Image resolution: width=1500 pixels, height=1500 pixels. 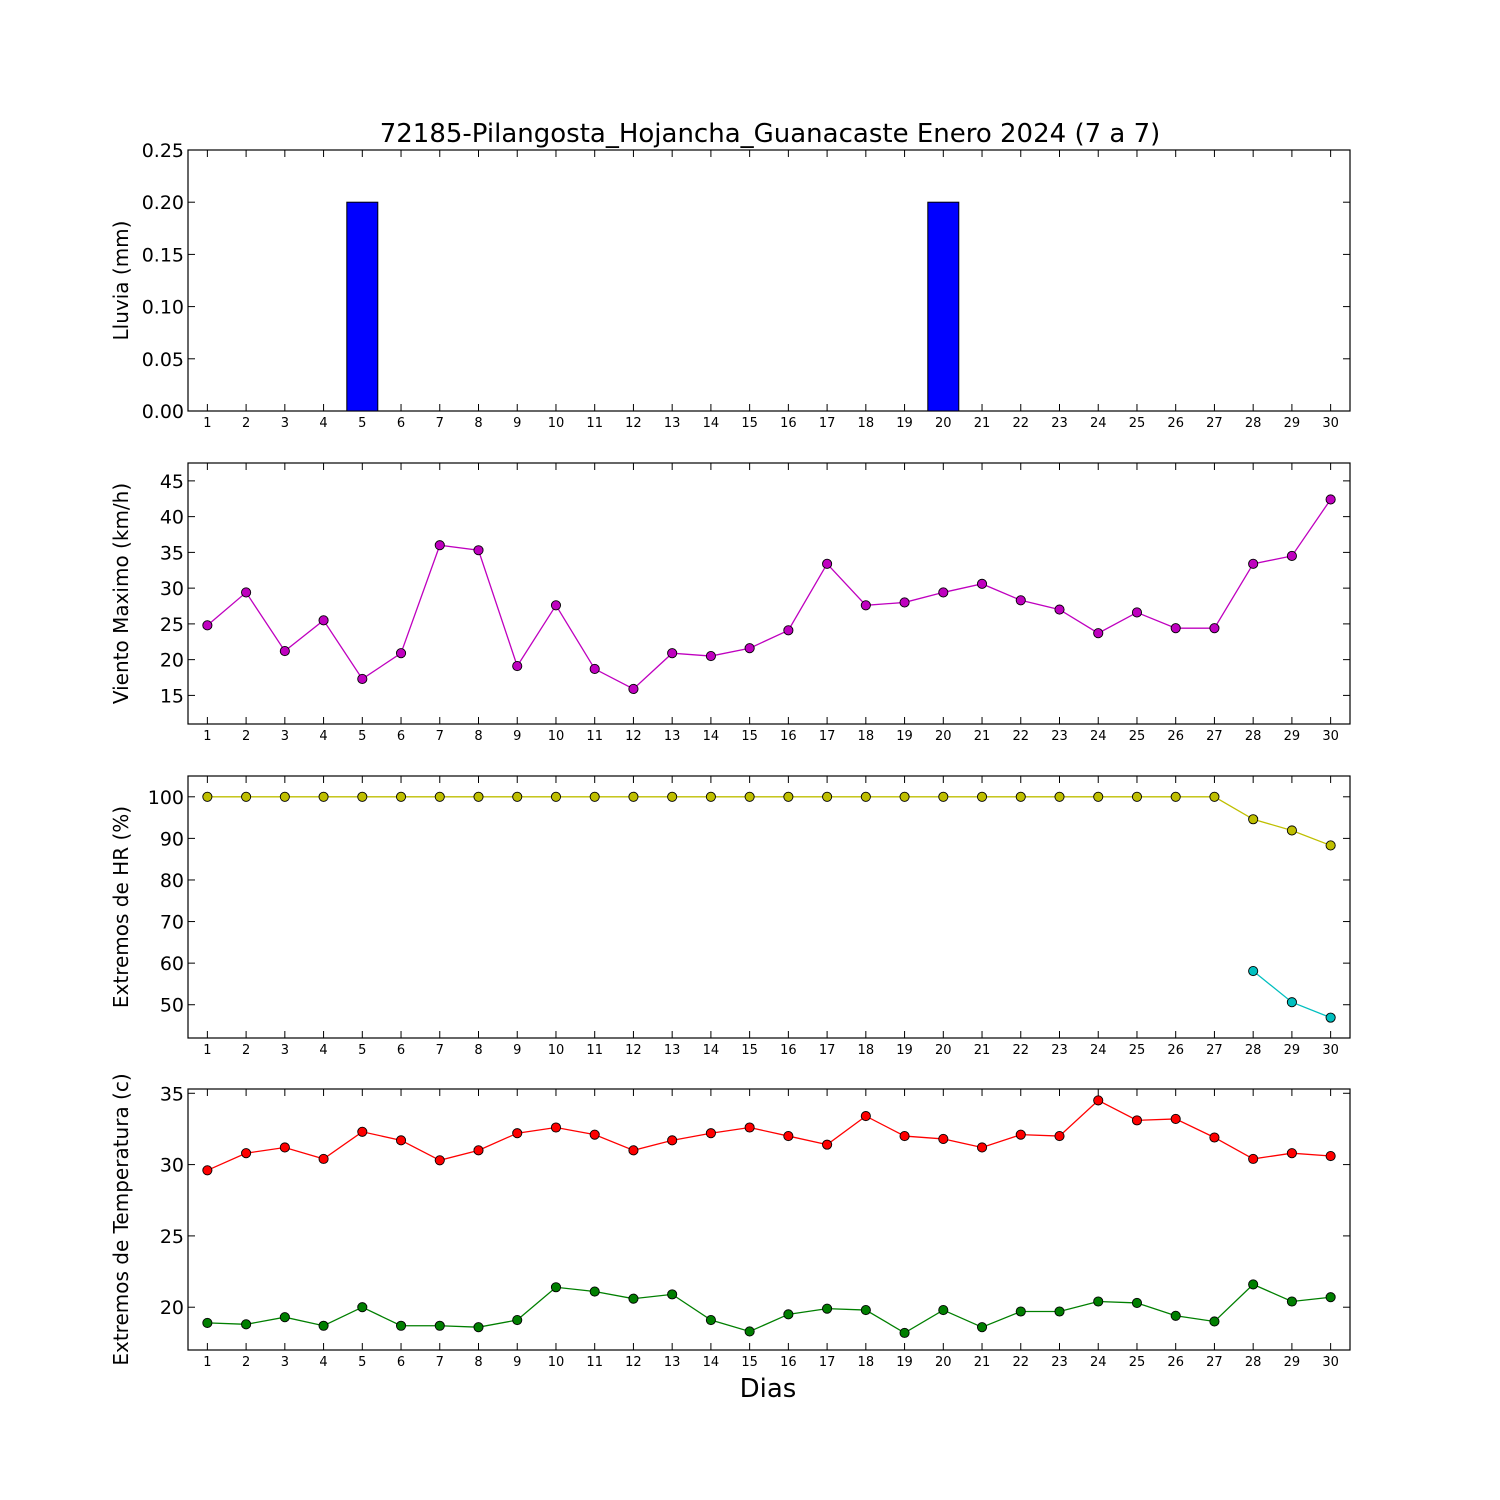 What do you see at coordinates (121, 593) in the screenshot?
I see `y-axis-label: Viento Maximo (km/h)` at bounding box center [121, 593].